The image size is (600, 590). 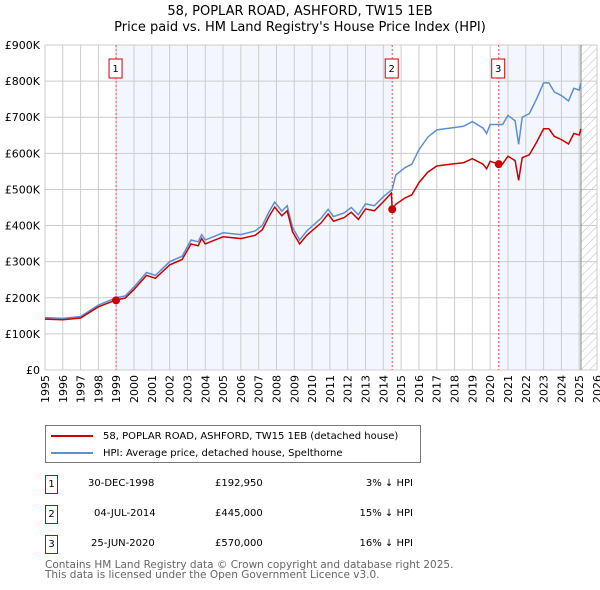 I want to click on sale-marker-label: 1, so click(x=115, y=69).